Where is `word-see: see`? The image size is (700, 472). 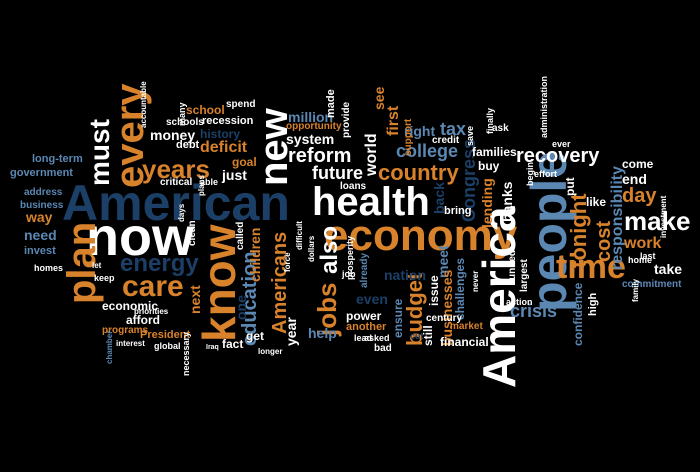 word-see: see is located at coordinates (379, 98).